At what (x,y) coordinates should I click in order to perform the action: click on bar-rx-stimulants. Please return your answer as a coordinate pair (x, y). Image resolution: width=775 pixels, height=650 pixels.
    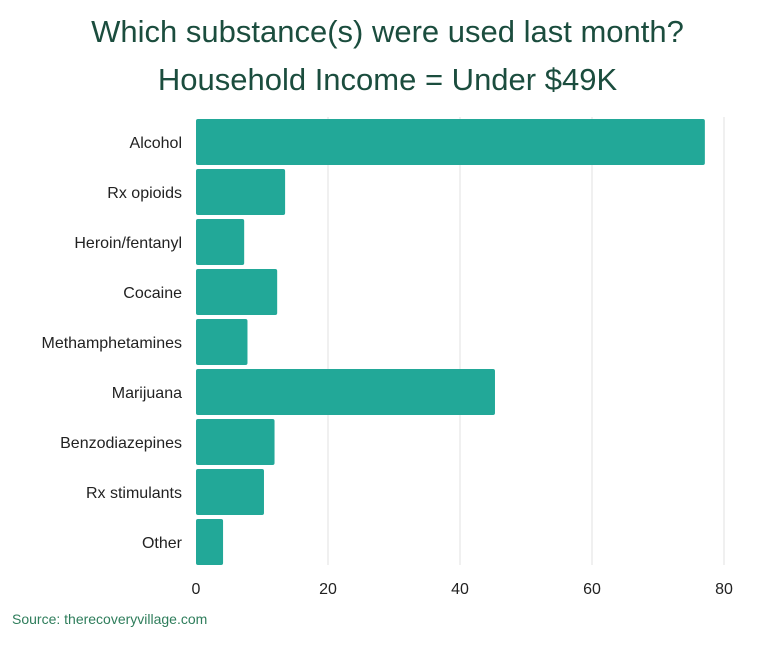
    Looking at the image, I should click on (230, 492).